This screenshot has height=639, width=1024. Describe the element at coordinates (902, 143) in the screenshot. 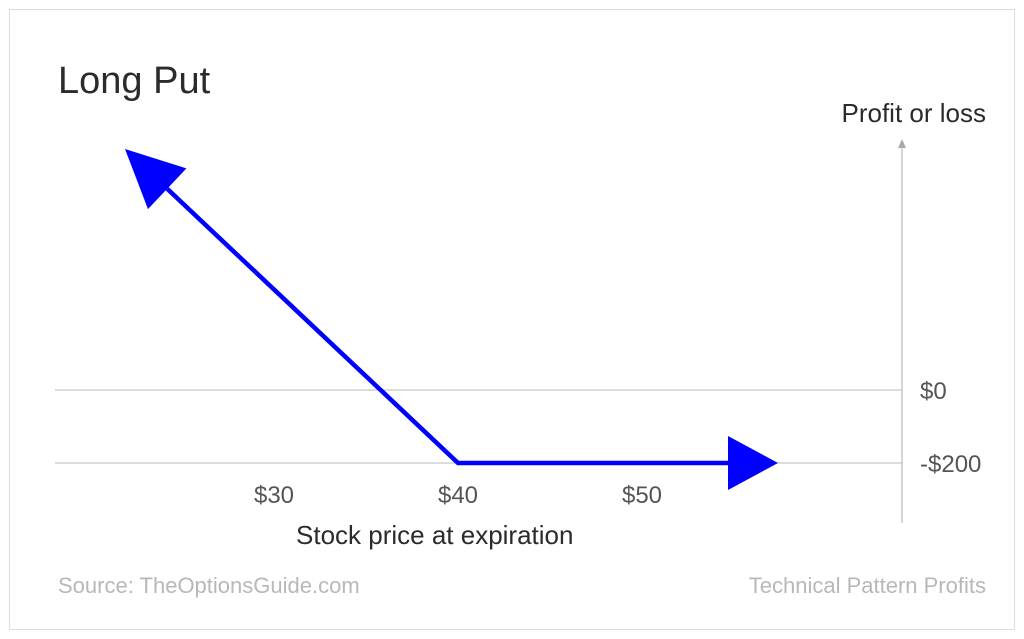

I see `y-axis-arrow` at that location.